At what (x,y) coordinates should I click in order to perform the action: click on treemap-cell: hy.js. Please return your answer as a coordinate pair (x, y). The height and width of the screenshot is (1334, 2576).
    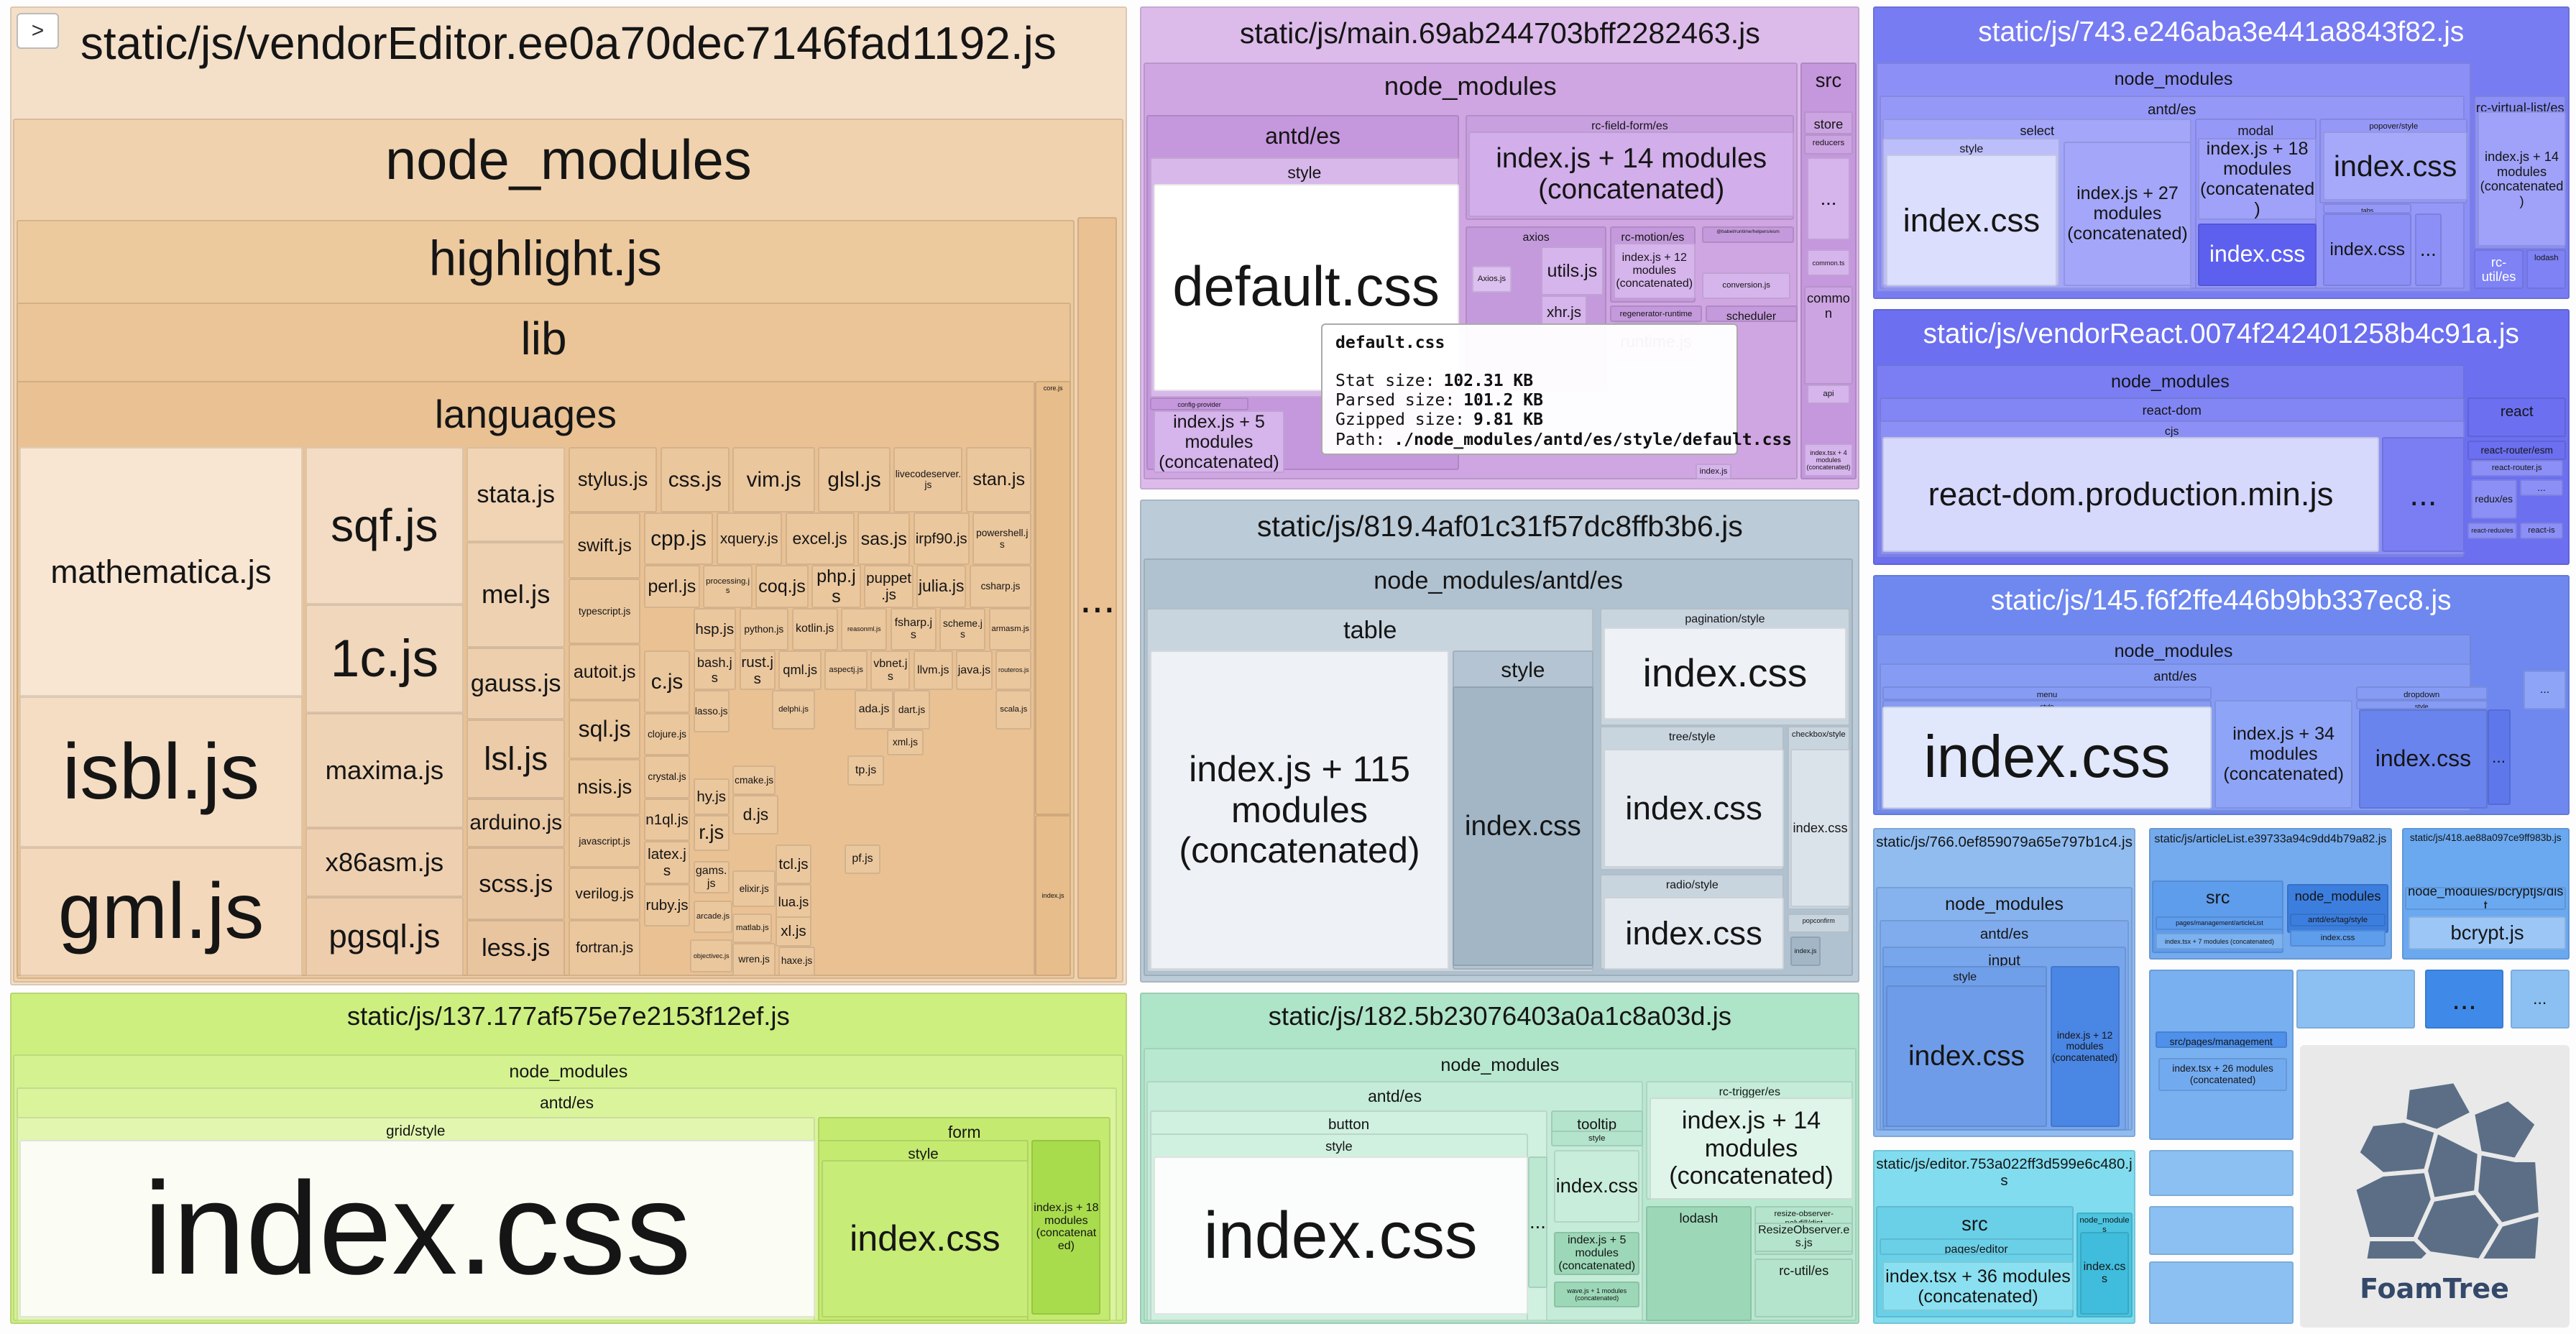
    Looking at the image, I should click on (711, 796).